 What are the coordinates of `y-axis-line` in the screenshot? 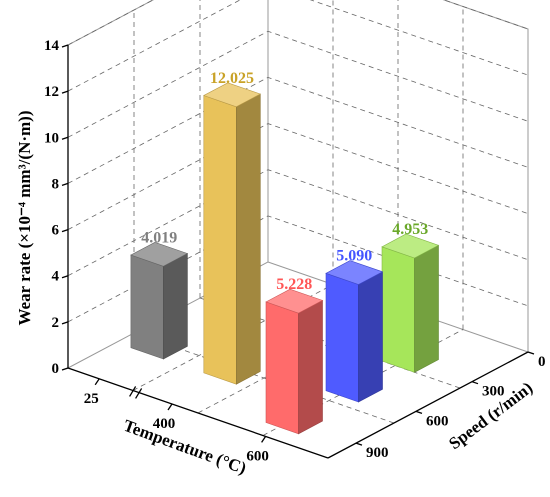 It's located at (428, 405).